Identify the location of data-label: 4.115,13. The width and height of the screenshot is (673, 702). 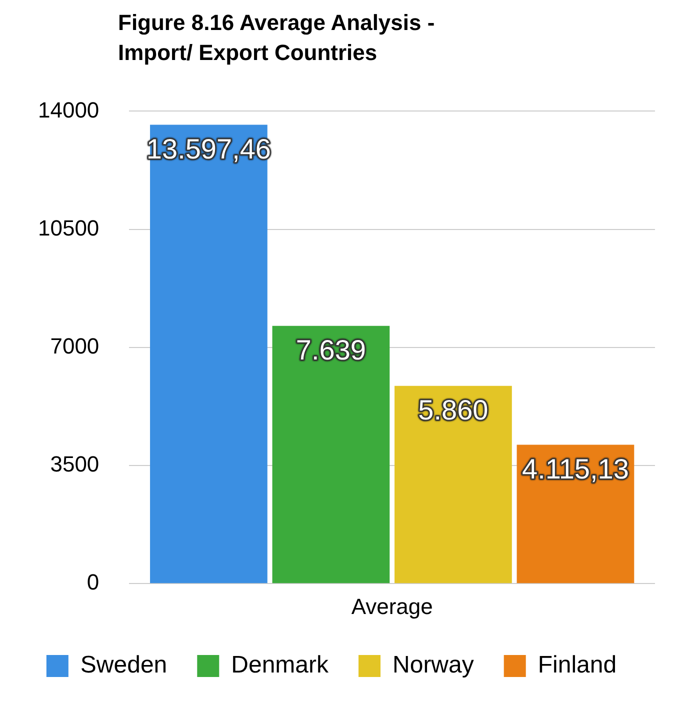
(575, 468).